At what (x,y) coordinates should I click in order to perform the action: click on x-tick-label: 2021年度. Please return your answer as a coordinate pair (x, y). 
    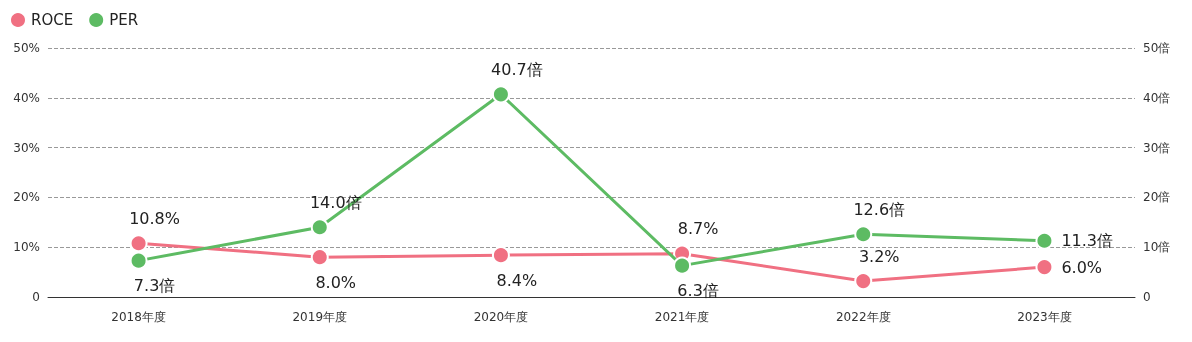
    Looking at the image, I should click on (682, 317).